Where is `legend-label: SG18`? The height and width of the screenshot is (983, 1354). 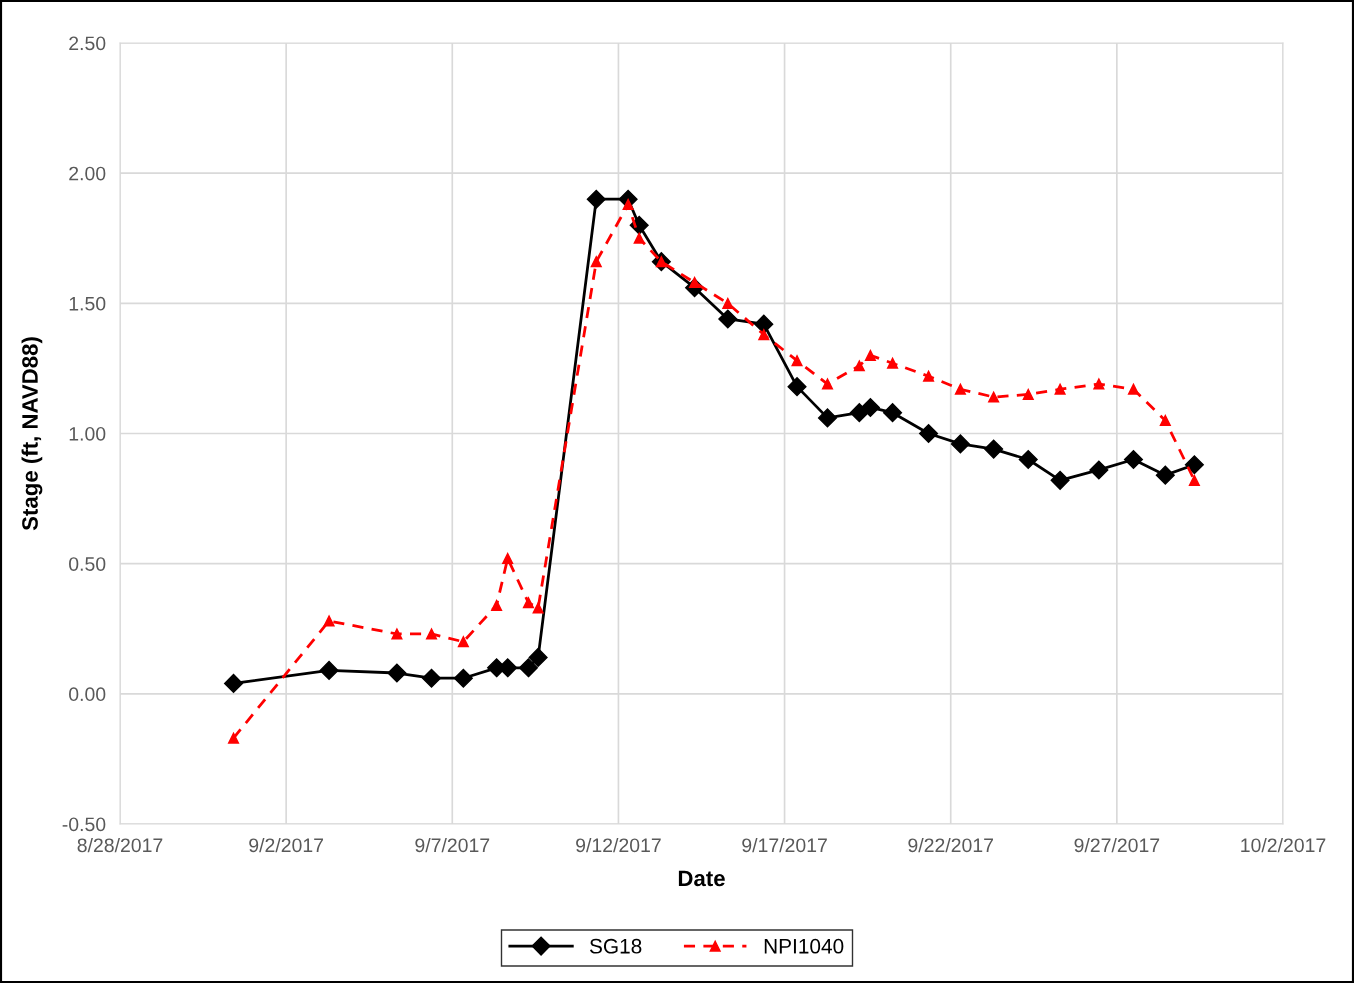 legend-label: SG18 is located at coordinates (615, 946).